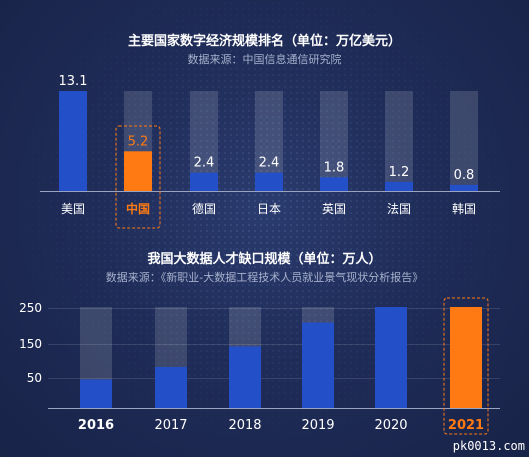 This screenshot has width=529, height=457. Describe the element at coordinates (488, 446) in the screenshot. I see `watermark: pk0013.com` at that location.